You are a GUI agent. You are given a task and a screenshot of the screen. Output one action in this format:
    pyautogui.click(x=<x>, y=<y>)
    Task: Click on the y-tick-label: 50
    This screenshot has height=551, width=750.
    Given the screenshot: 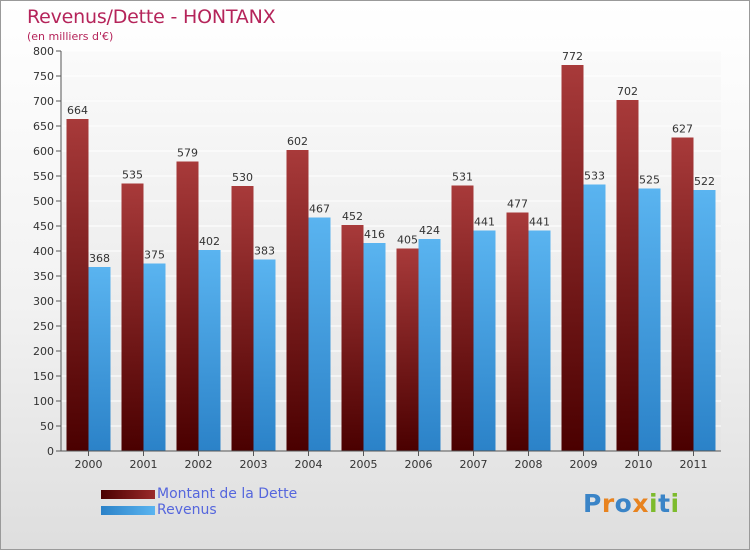 What is the action you would take?
    pyautogui.click(x=47, y=426)
    